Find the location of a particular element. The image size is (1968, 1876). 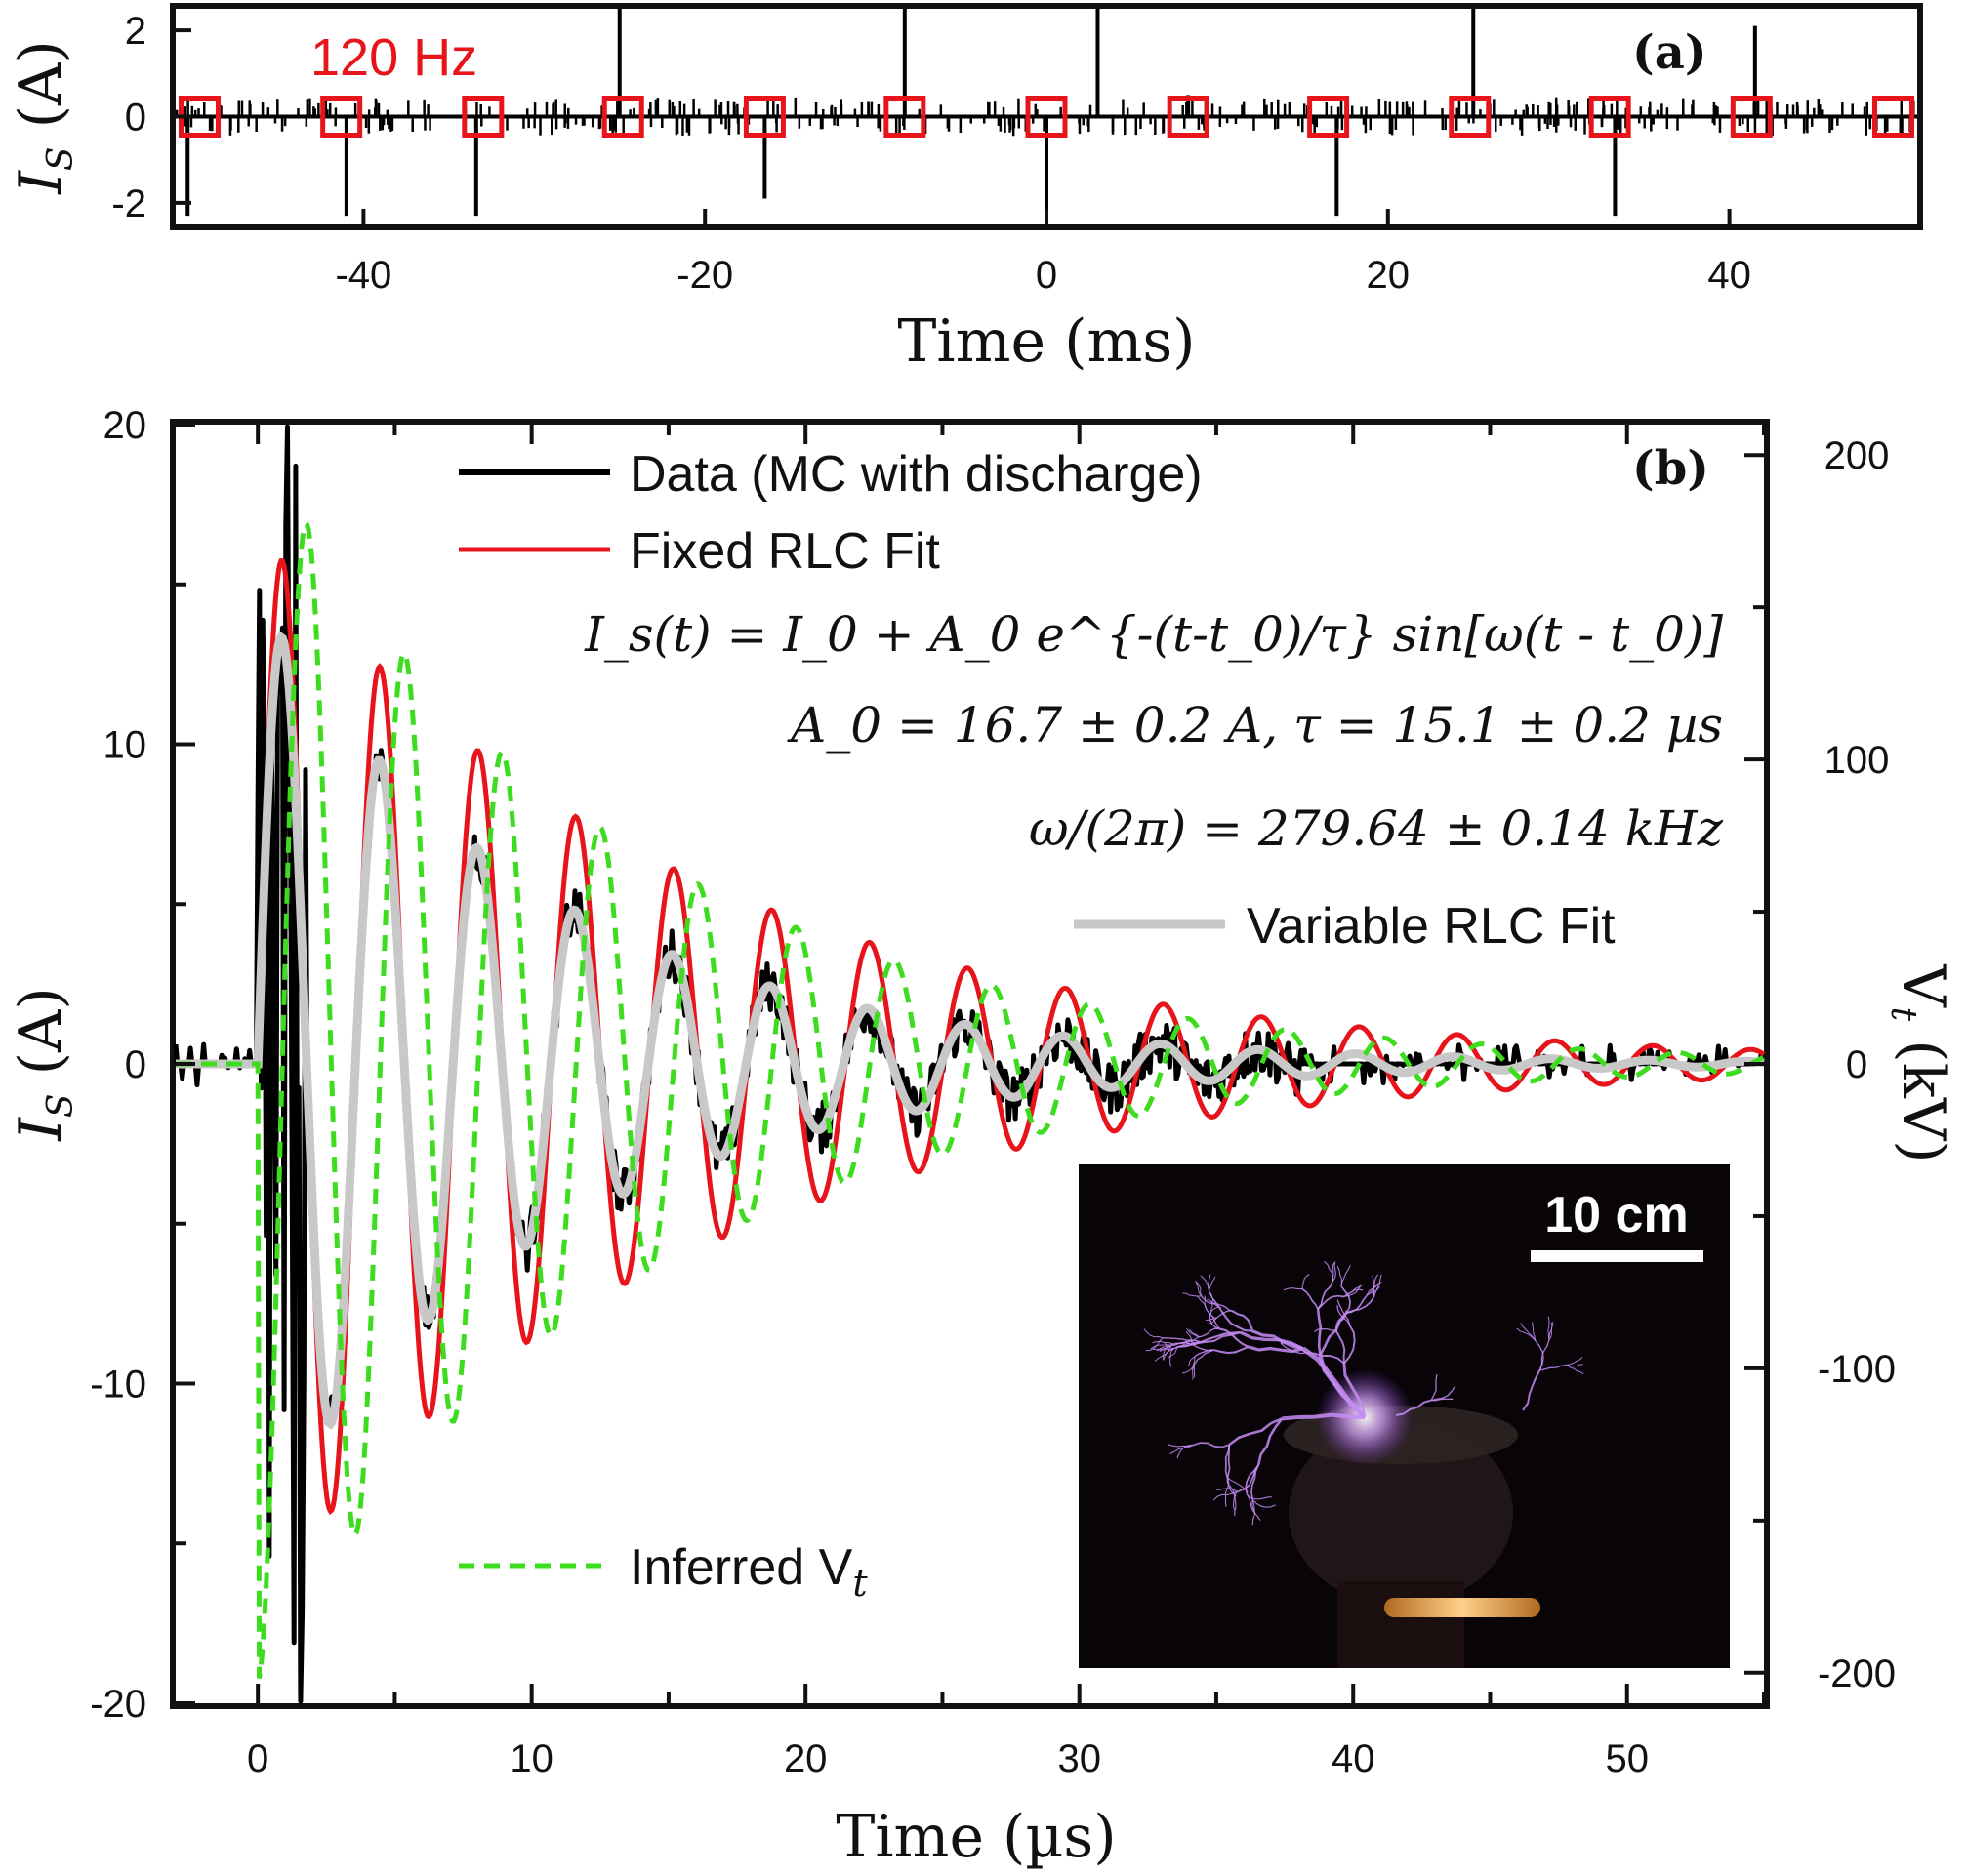

y-tick-label: -20 is located at coordinates (118, 1704).